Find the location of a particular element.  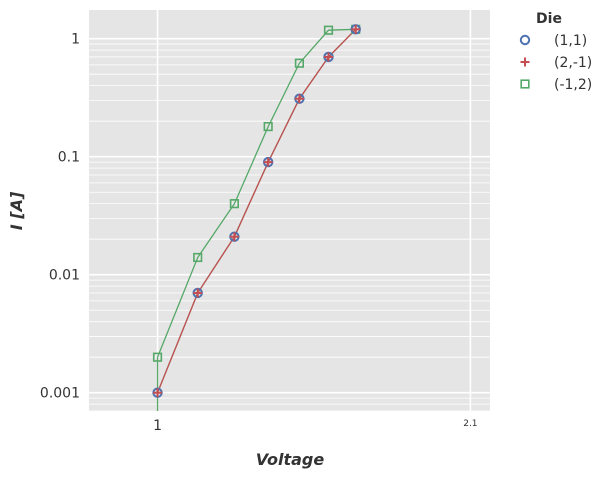

x-tick-label: 2.1 is located at coordinates (470, 424).